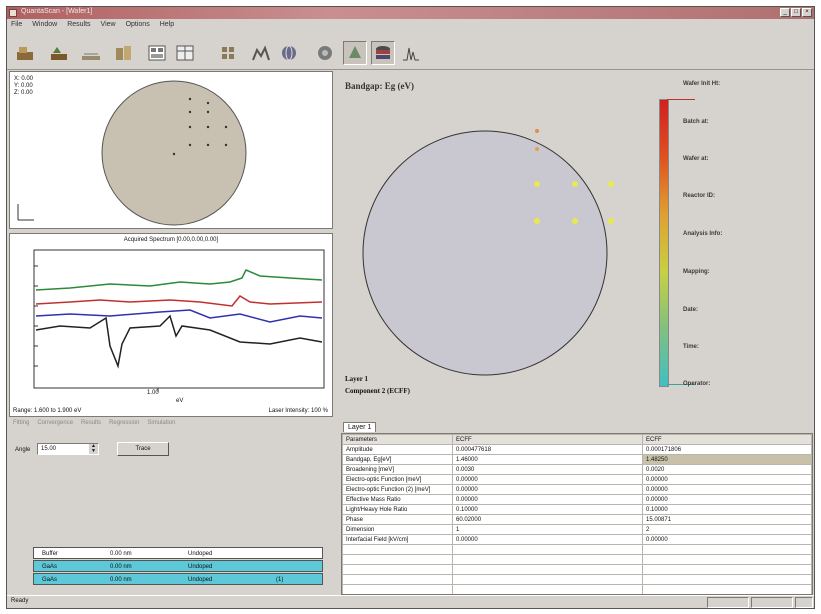 The image size is (821, 614). I want to click on tab-simulation: Simulation, so click(161, 423).